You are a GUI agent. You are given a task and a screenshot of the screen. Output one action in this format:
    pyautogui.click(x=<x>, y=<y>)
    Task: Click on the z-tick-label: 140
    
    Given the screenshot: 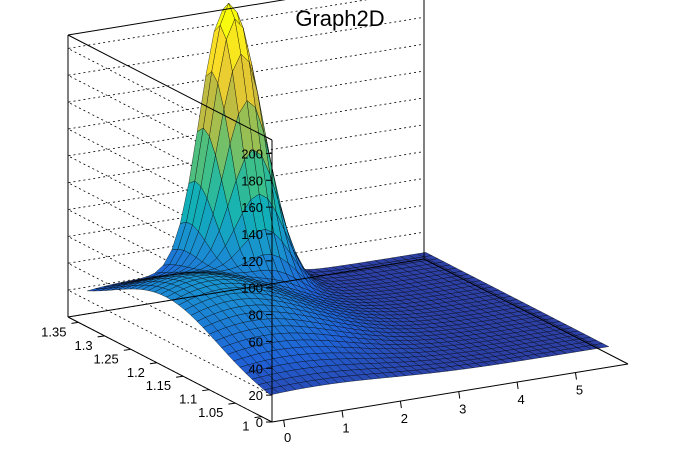 What is the action you would take?
    pyautogui.click(x=252, y=234)
    